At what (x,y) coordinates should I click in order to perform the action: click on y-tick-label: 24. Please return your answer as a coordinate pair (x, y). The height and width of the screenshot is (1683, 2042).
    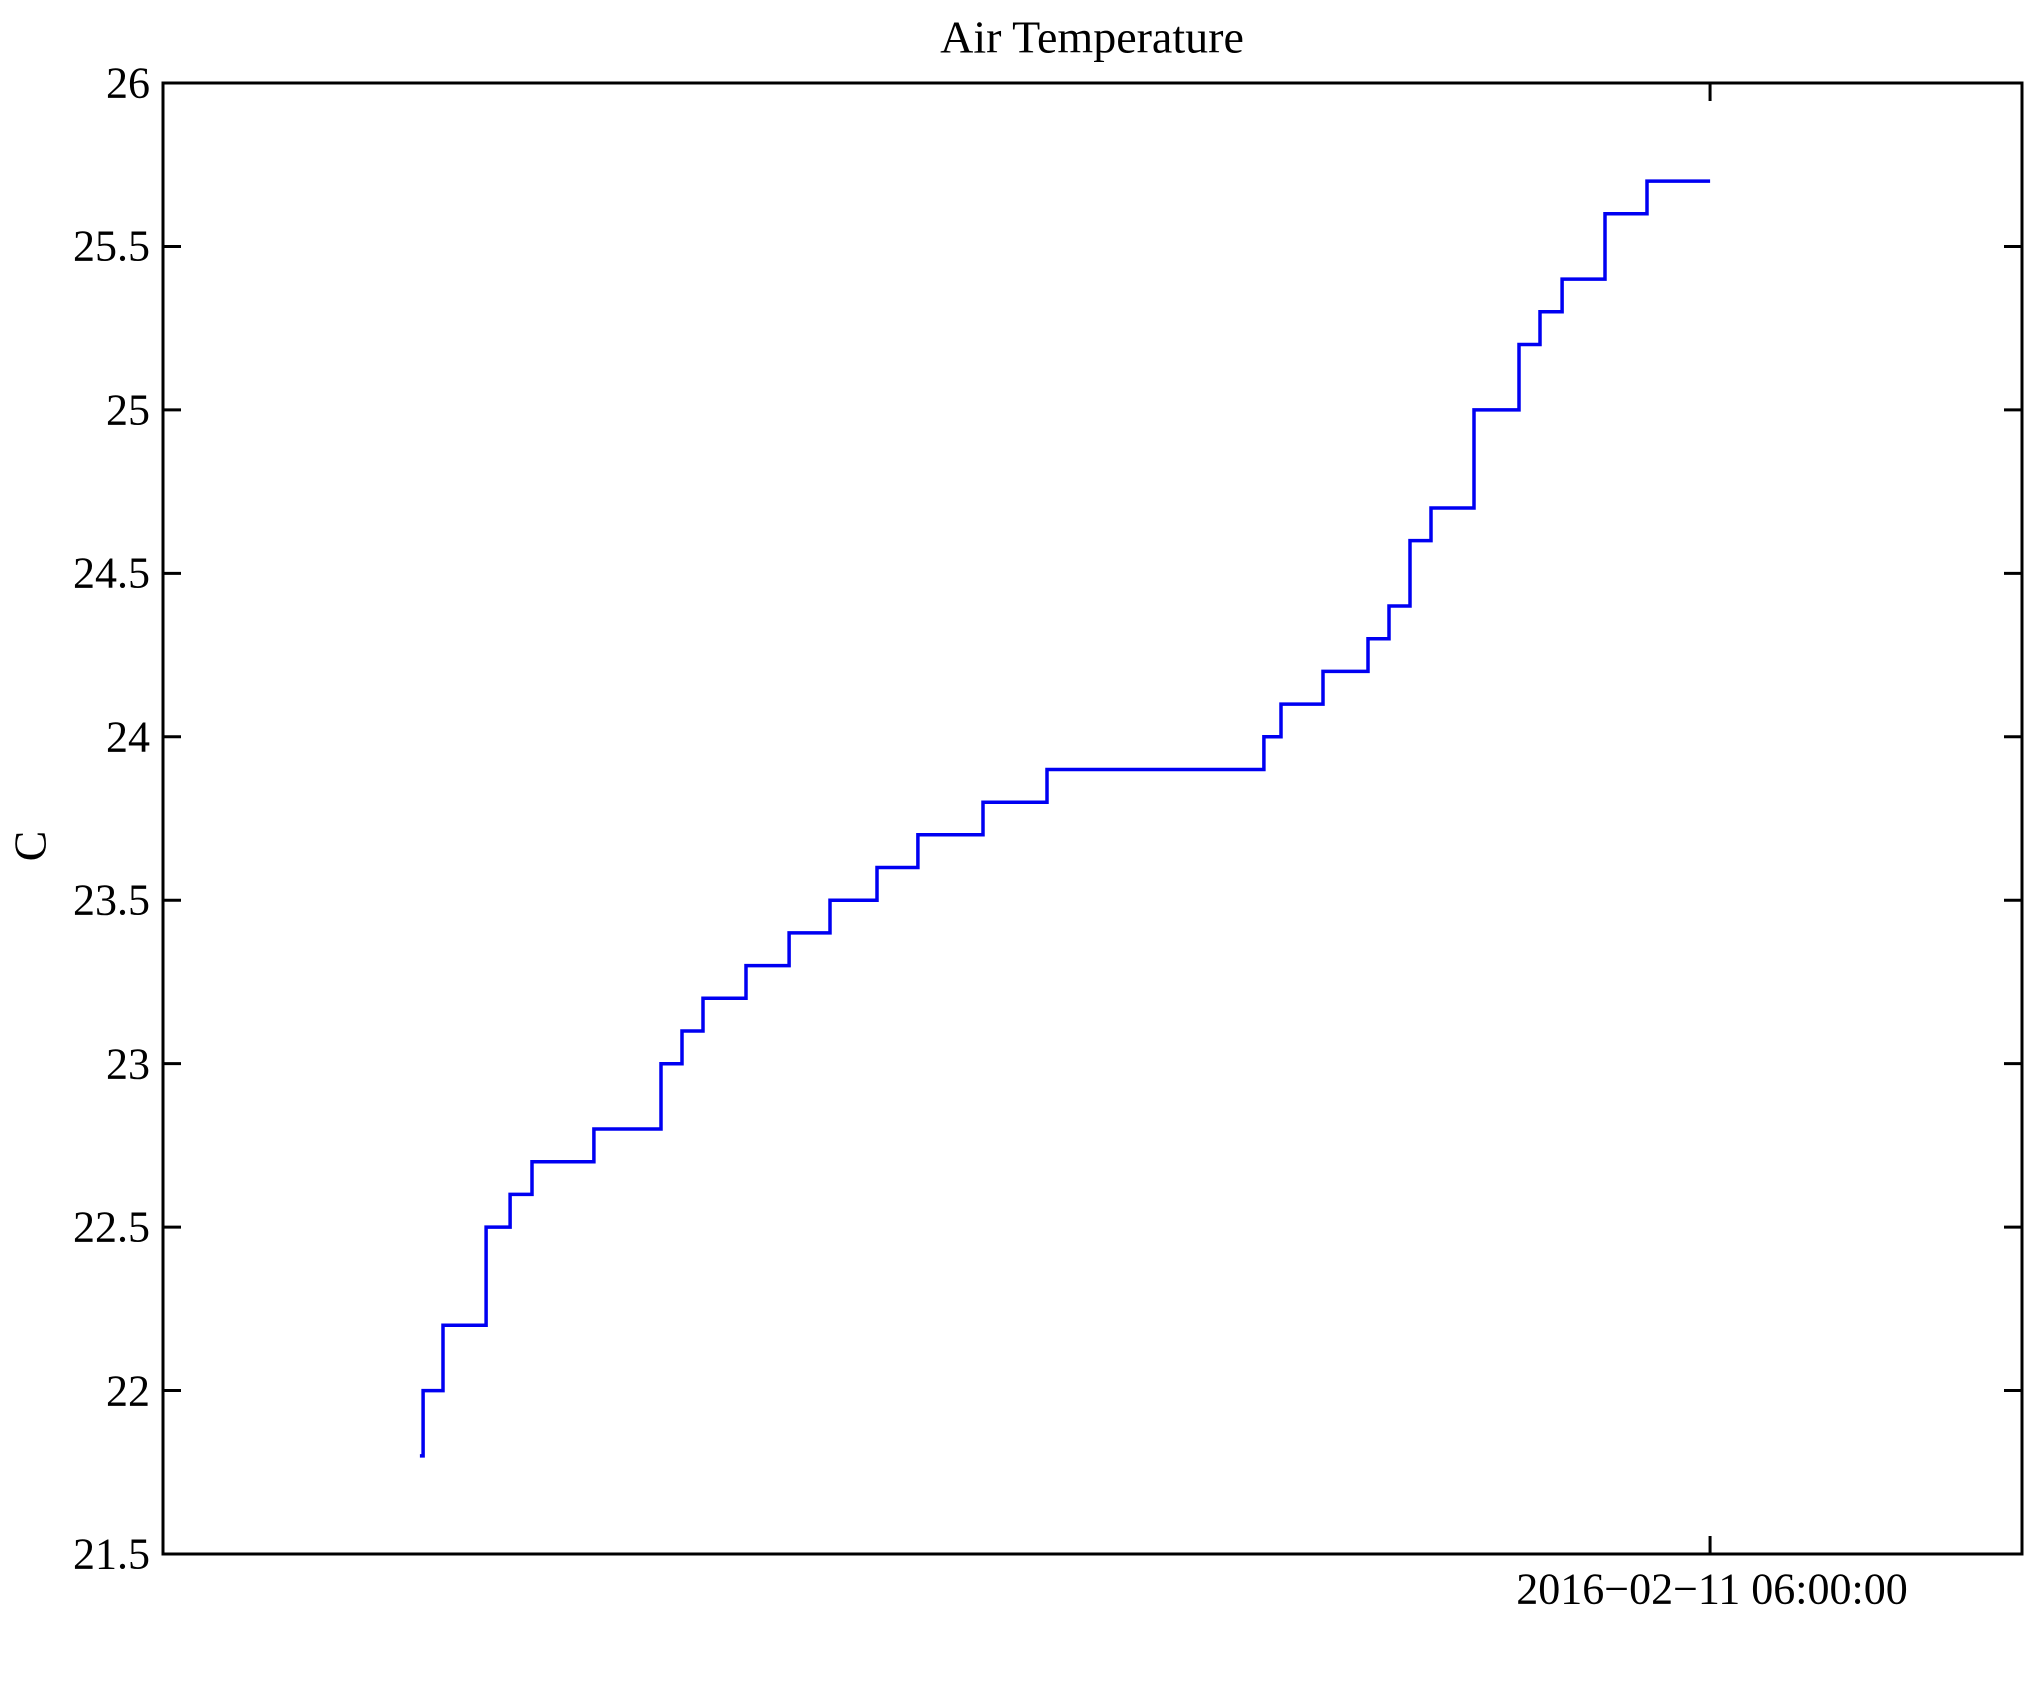
    Looking at the image, I should click on (128, 737).